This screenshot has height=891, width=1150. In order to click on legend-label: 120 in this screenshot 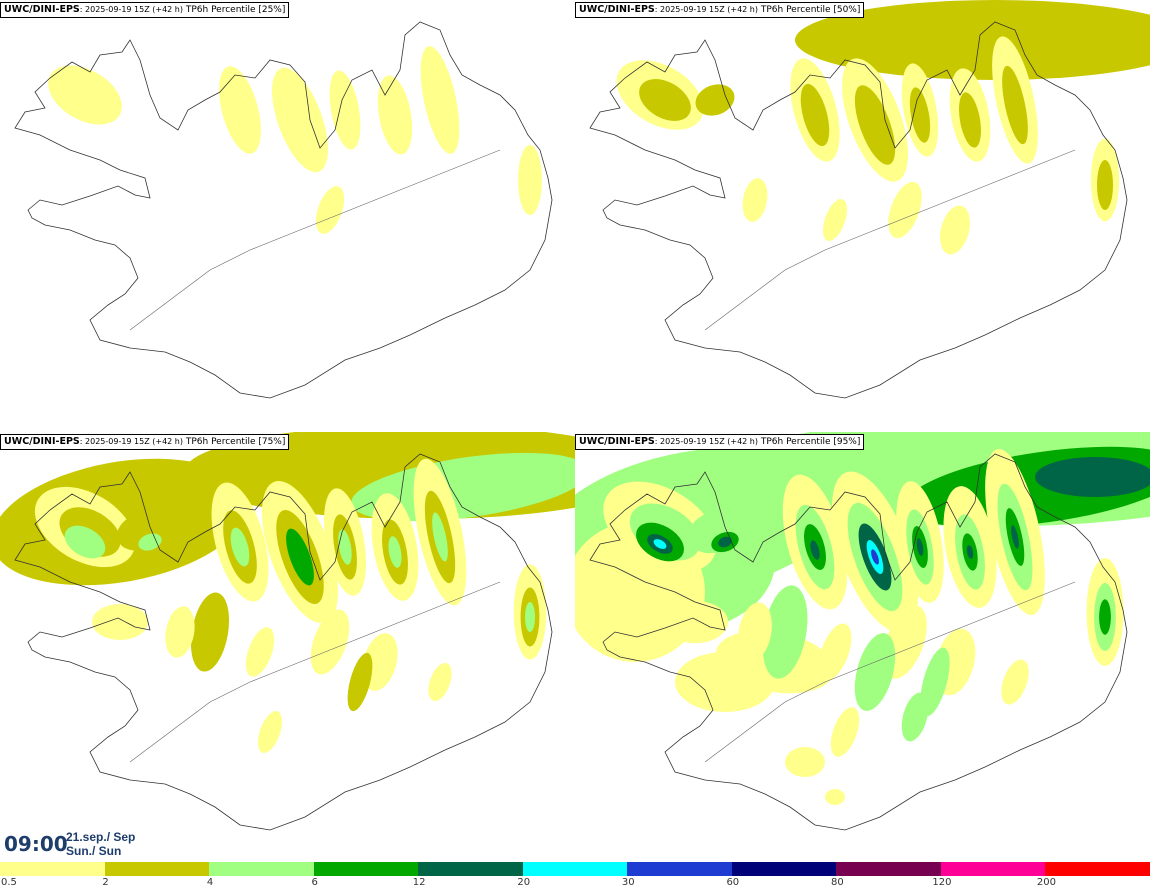, I will do `click(942, 882)`.